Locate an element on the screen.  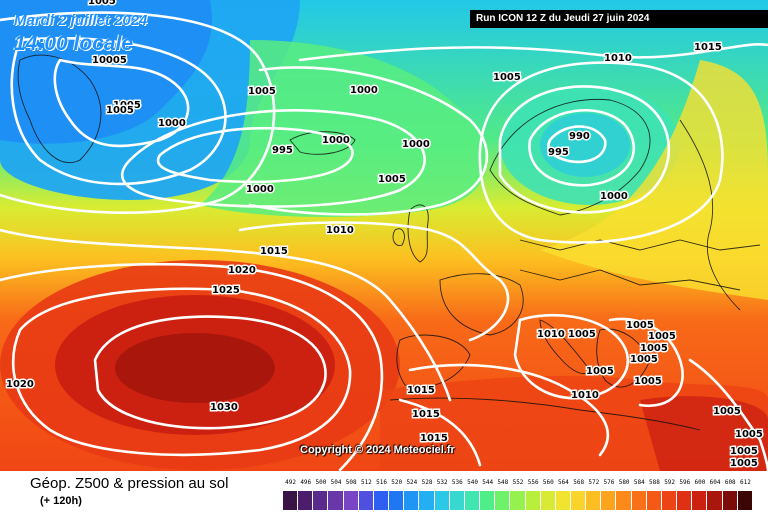
isobar-995-scandi is located at coordinates (582, 147).